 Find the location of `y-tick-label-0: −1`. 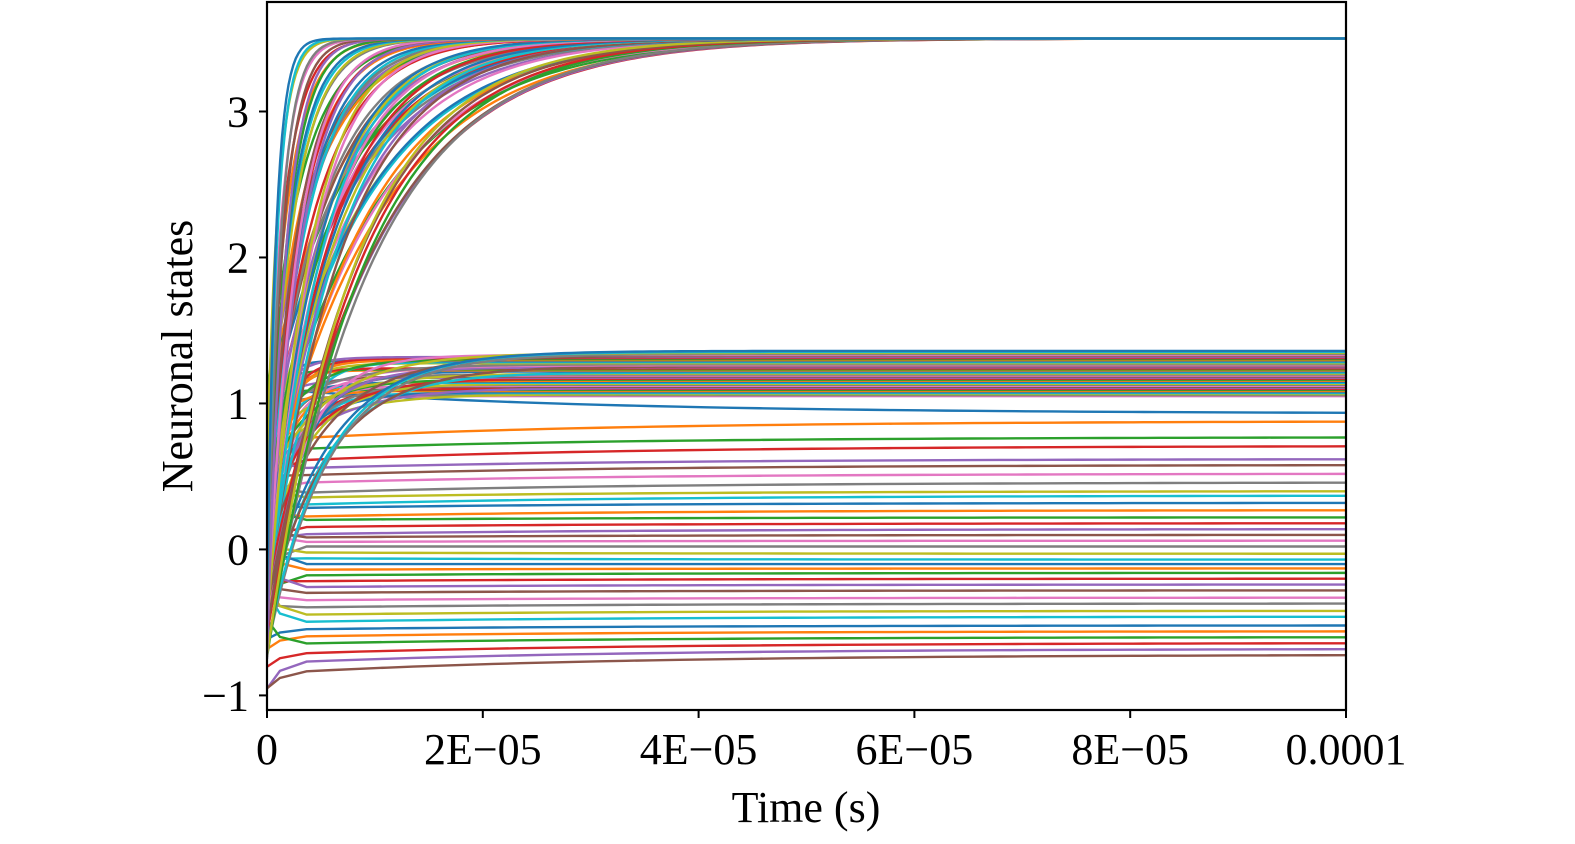

y-tick-label-0: −1 is located at coordinates (225, 695).